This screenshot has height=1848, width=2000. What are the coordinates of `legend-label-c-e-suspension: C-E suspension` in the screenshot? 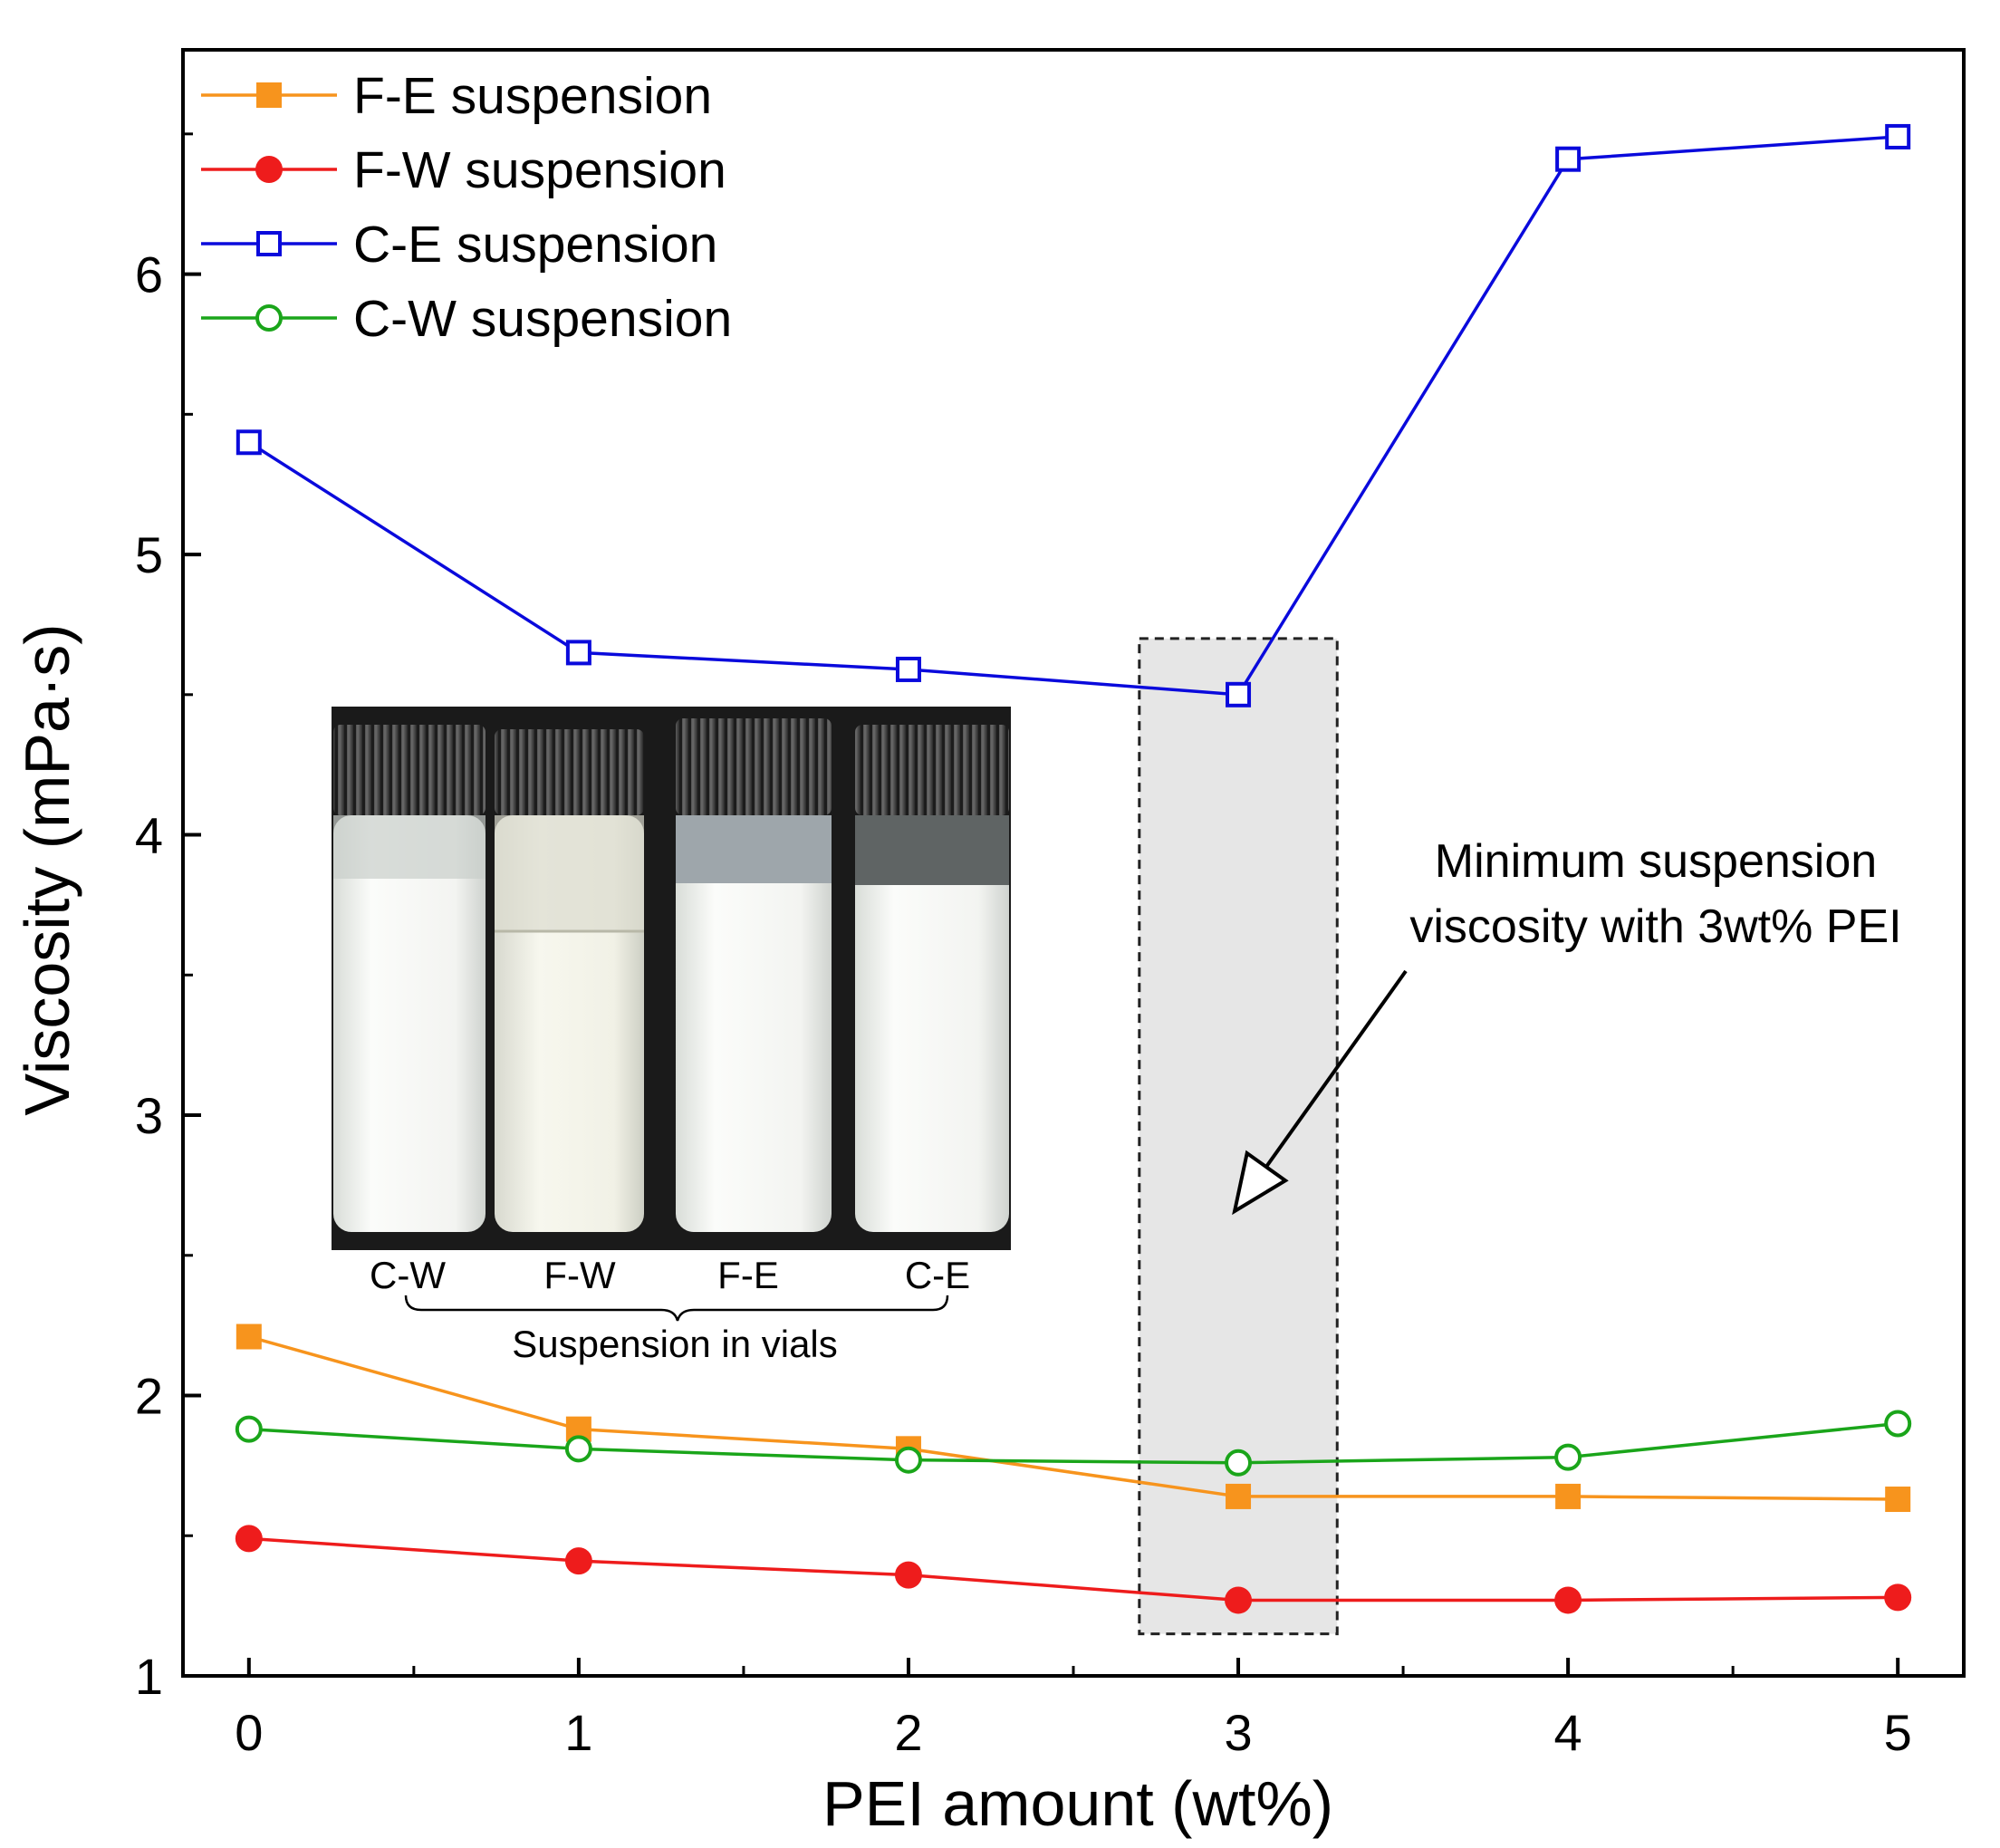 It's located at (535, 245).